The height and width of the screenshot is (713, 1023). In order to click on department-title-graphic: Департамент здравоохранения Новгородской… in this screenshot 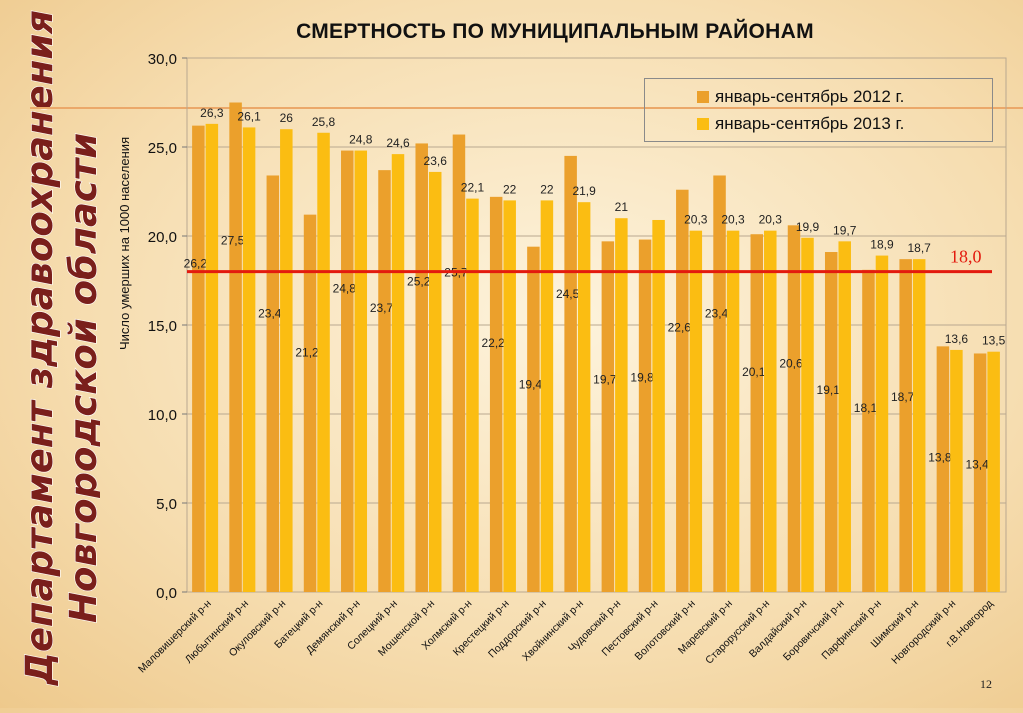, I will do `click(61, 347)`.